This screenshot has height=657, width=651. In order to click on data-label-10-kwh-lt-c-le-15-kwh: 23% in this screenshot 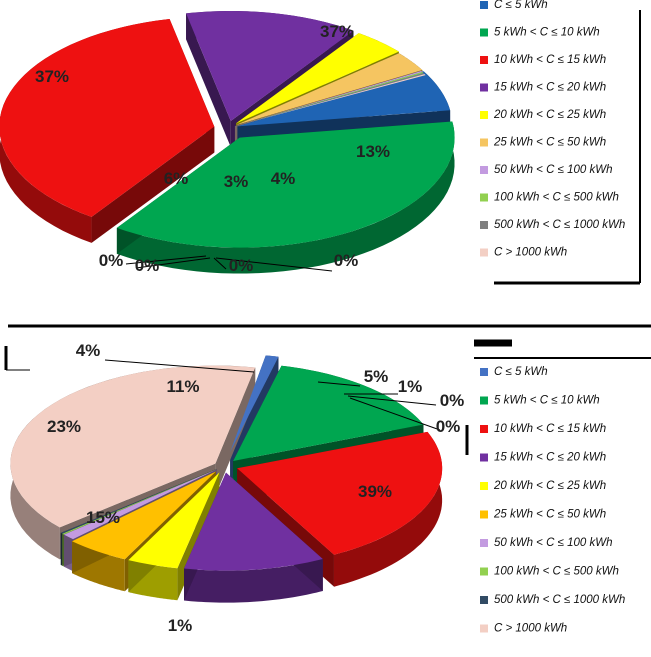, I will do `click(64, 426)`.